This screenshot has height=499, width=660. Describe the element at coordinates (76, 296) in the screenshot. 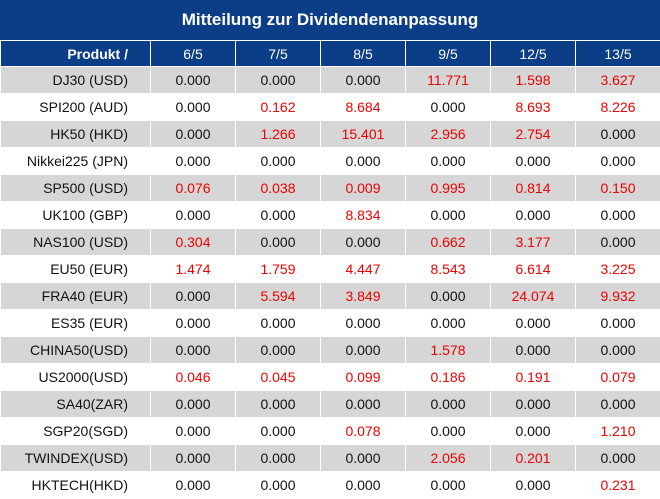

I see `product-name-cell: FRA40 (EUR)` at that location.